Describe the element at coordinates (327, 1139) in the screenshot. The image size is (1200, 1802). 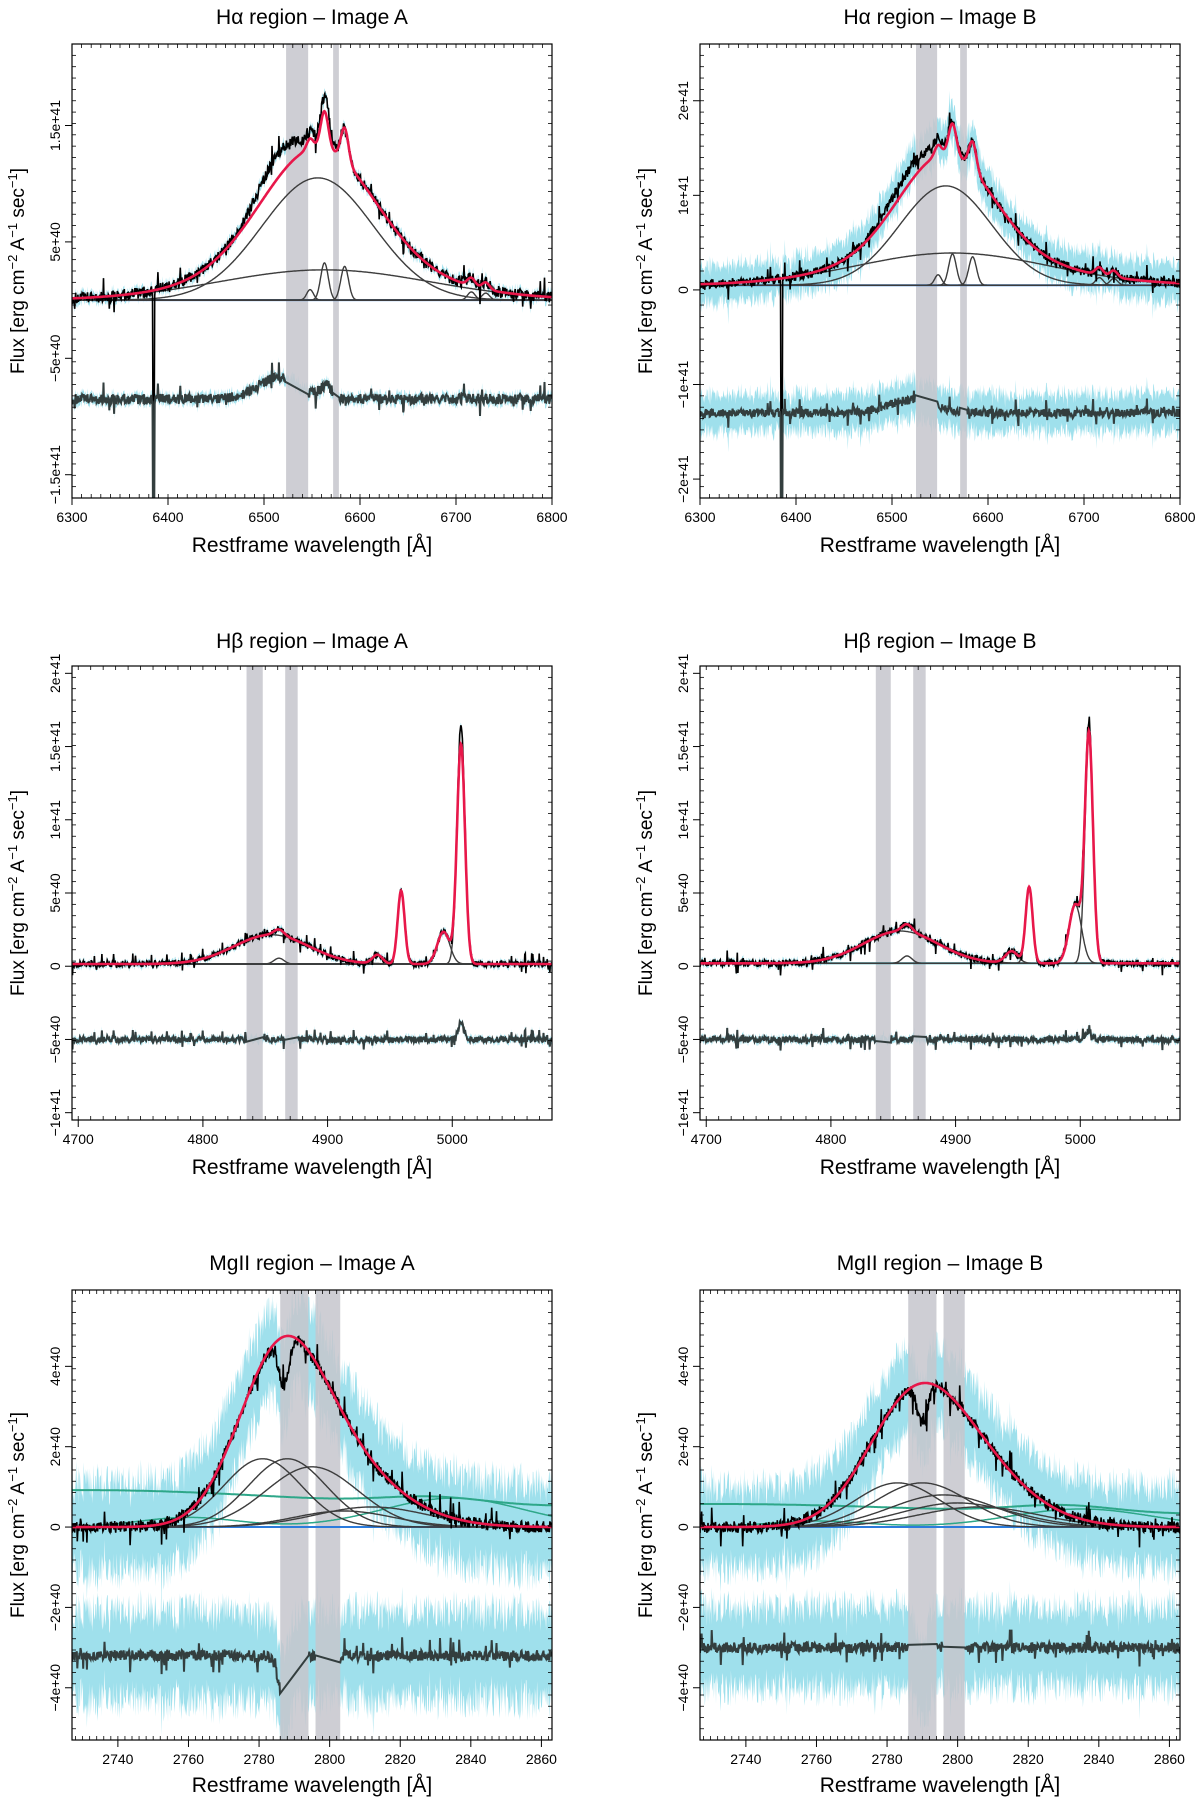
I see `x-tick-label-3: 4900` at that location.